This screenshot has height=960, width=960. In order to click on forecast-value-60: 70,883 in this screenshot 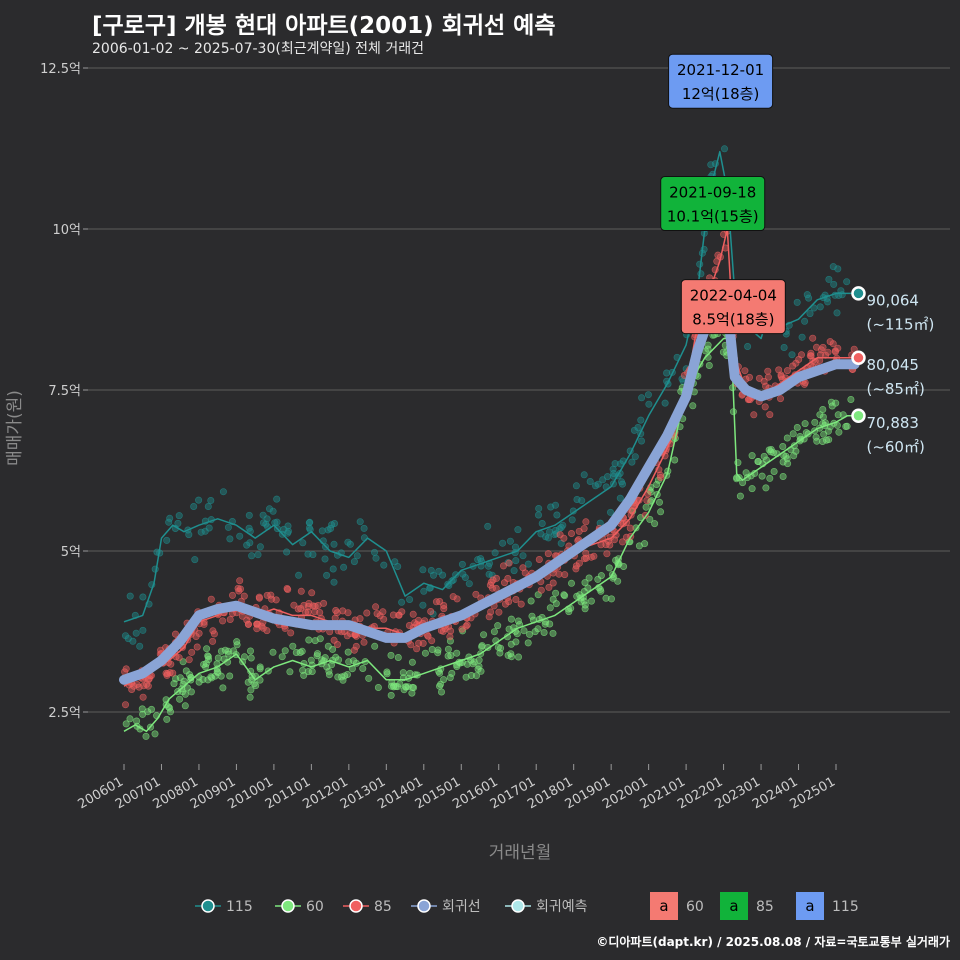, I will do `click(892, 423)`.